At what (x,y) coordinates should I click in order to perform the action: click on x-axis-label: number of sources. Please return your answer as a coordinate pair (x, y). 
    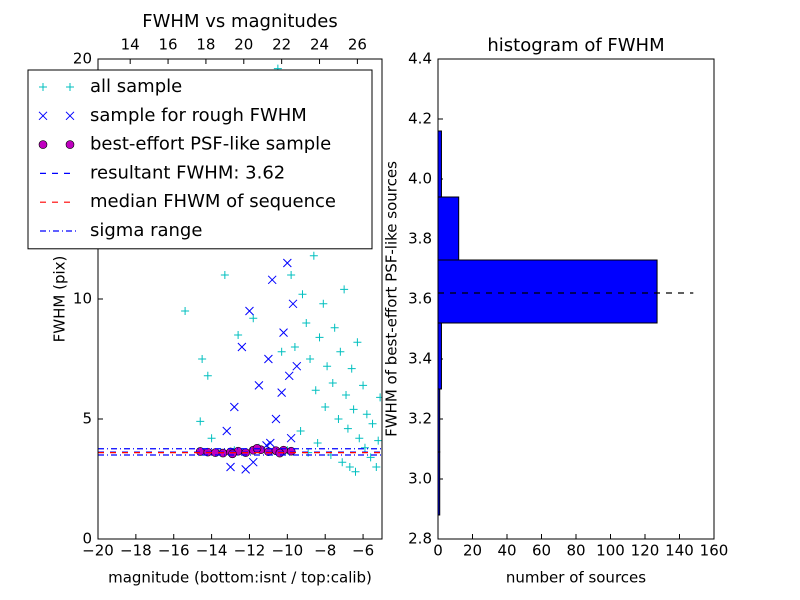
    Looking at the image, I should click on (576, 578).